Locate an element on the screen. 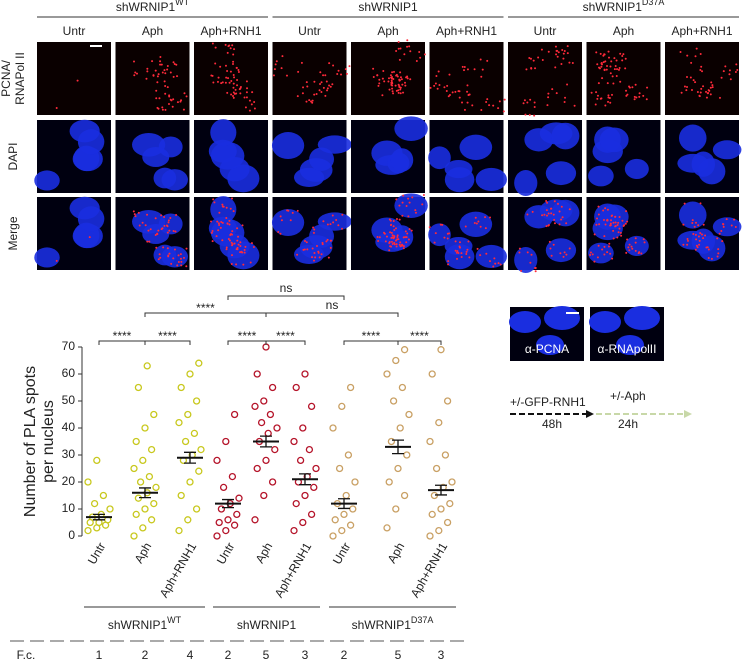 The height and width of the screenshot is (665, 743). row-label-line: Merge is located at coordinates (13, 233).